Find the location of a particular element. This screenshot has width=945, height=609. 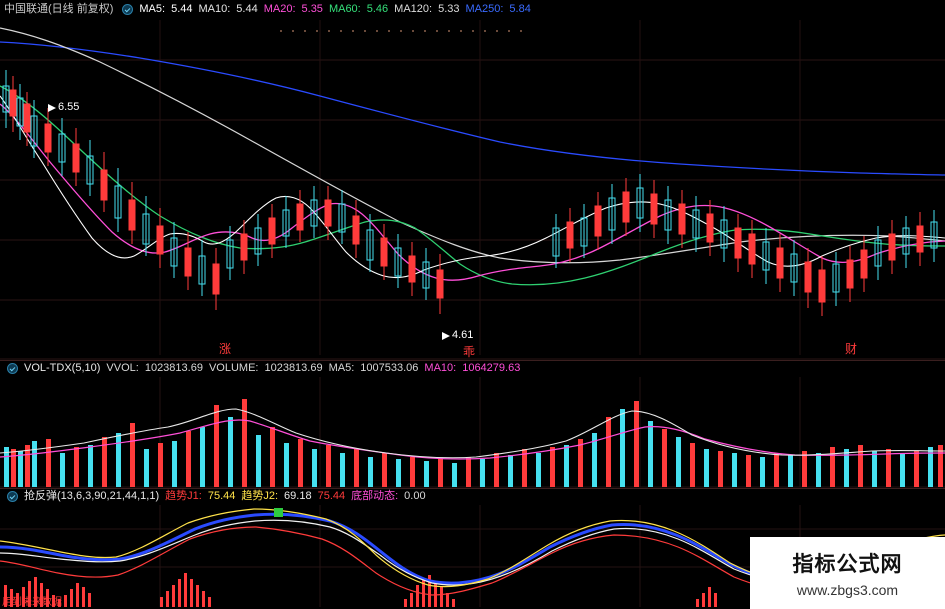

annotation-zhang: 涨 is located at coordinates (225, 348).